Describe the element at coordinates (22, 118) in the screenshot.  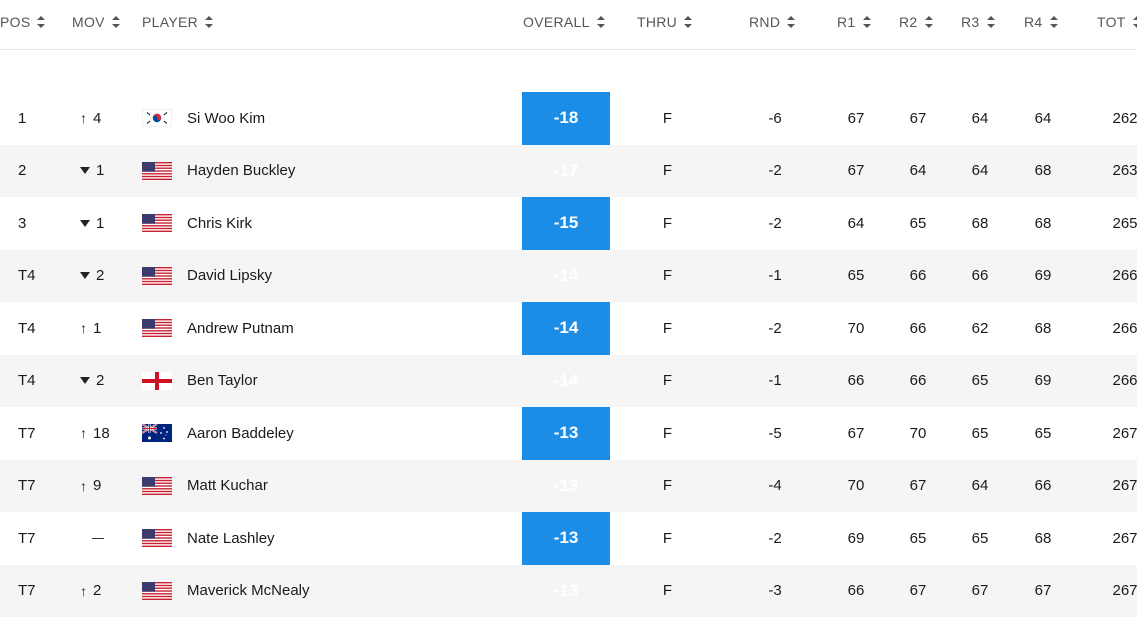
I see `position-cell: 1` at that location.